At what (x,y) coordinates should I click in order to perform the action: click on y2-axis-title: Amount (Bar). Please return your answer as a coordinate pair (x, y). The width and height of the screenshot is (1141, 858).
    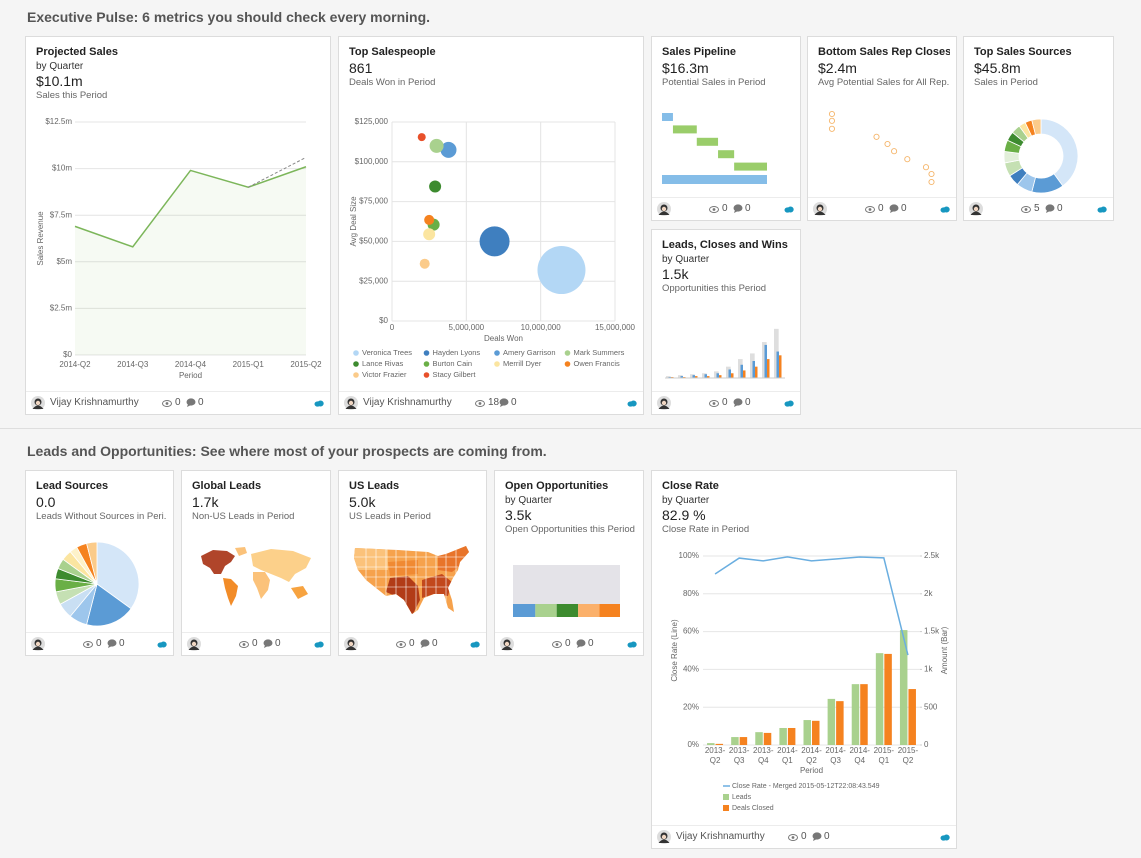
    Looking at the image, I should click on (944, 650).